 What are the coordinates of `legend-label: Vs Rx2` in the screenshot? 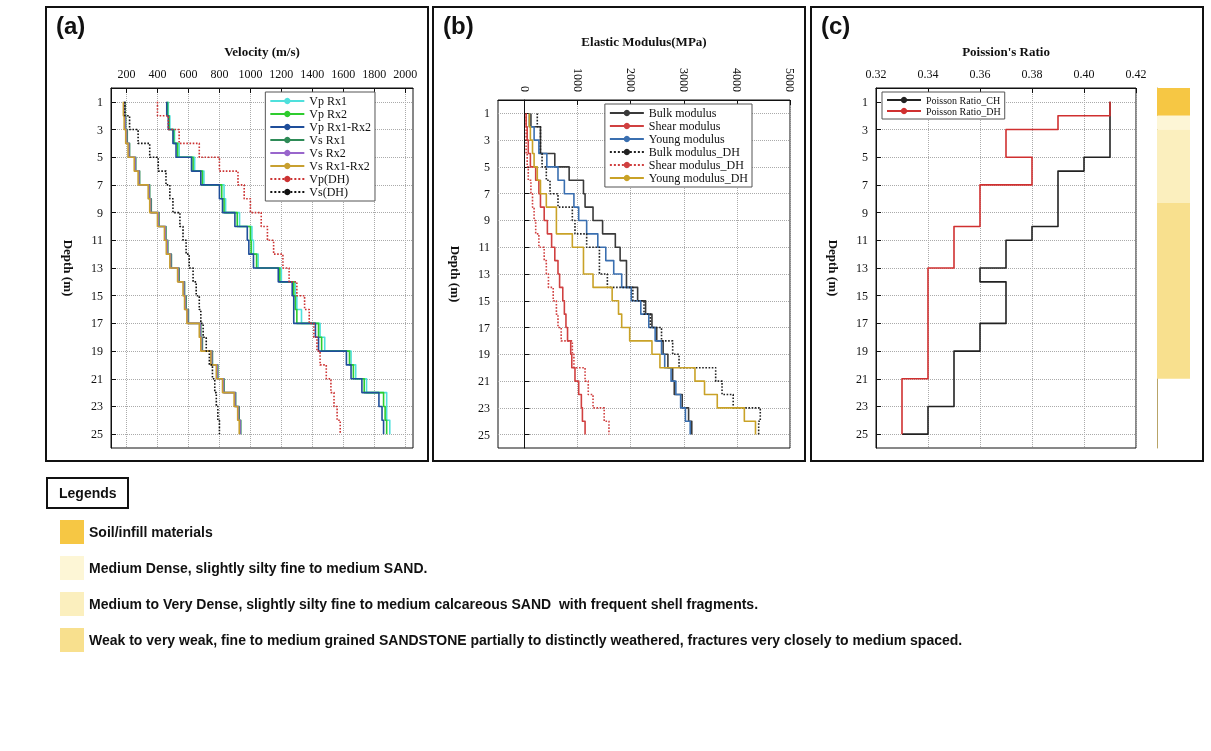 It's located at (327, 153).